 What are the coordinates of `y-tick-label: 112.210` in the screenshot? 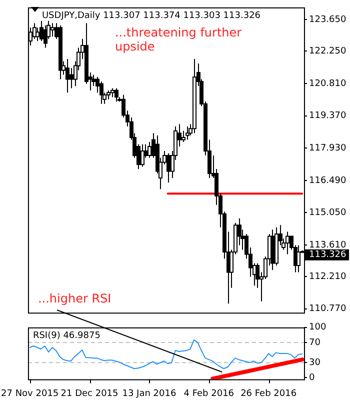 It's located at (327, 277).